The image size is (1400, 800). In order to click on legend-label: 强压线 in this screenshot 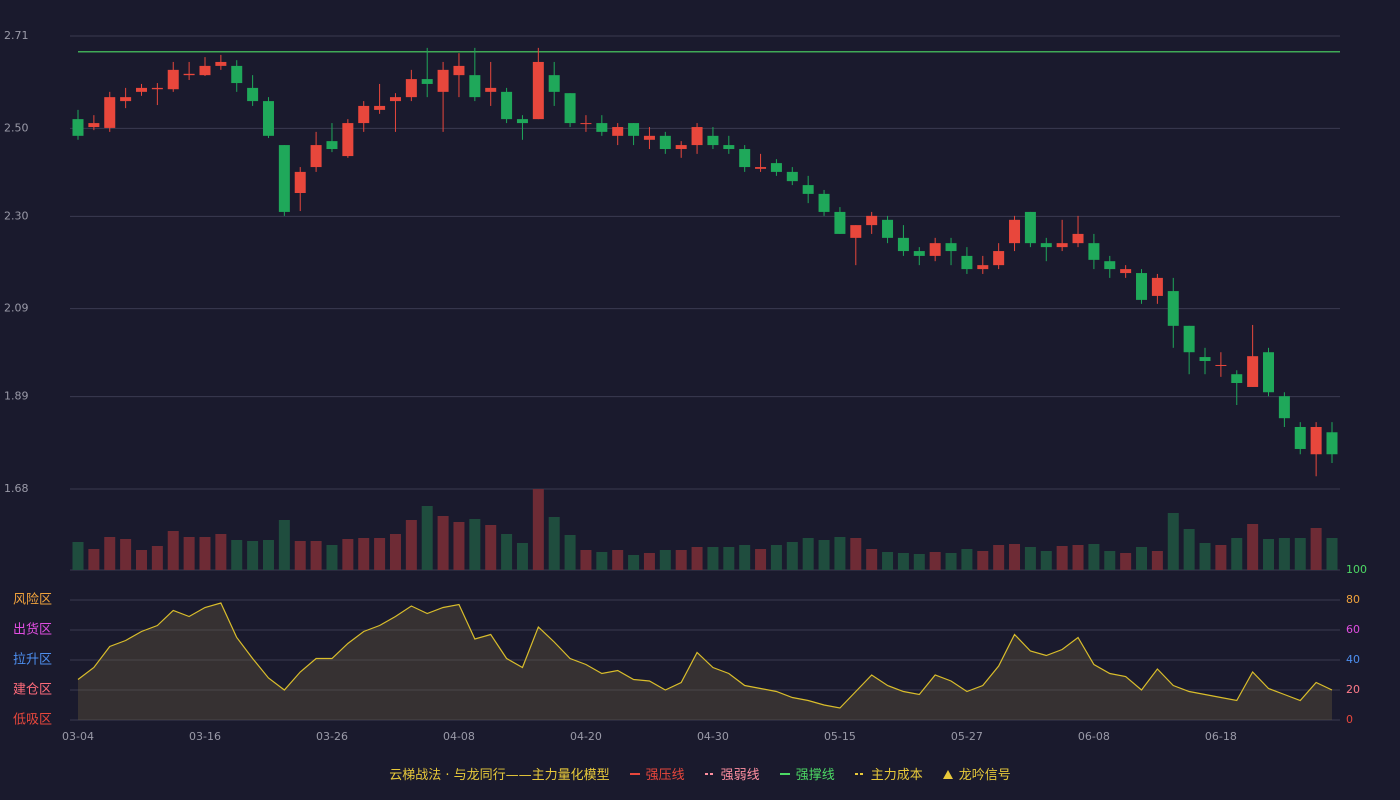, I will do `click(665, 775)`.